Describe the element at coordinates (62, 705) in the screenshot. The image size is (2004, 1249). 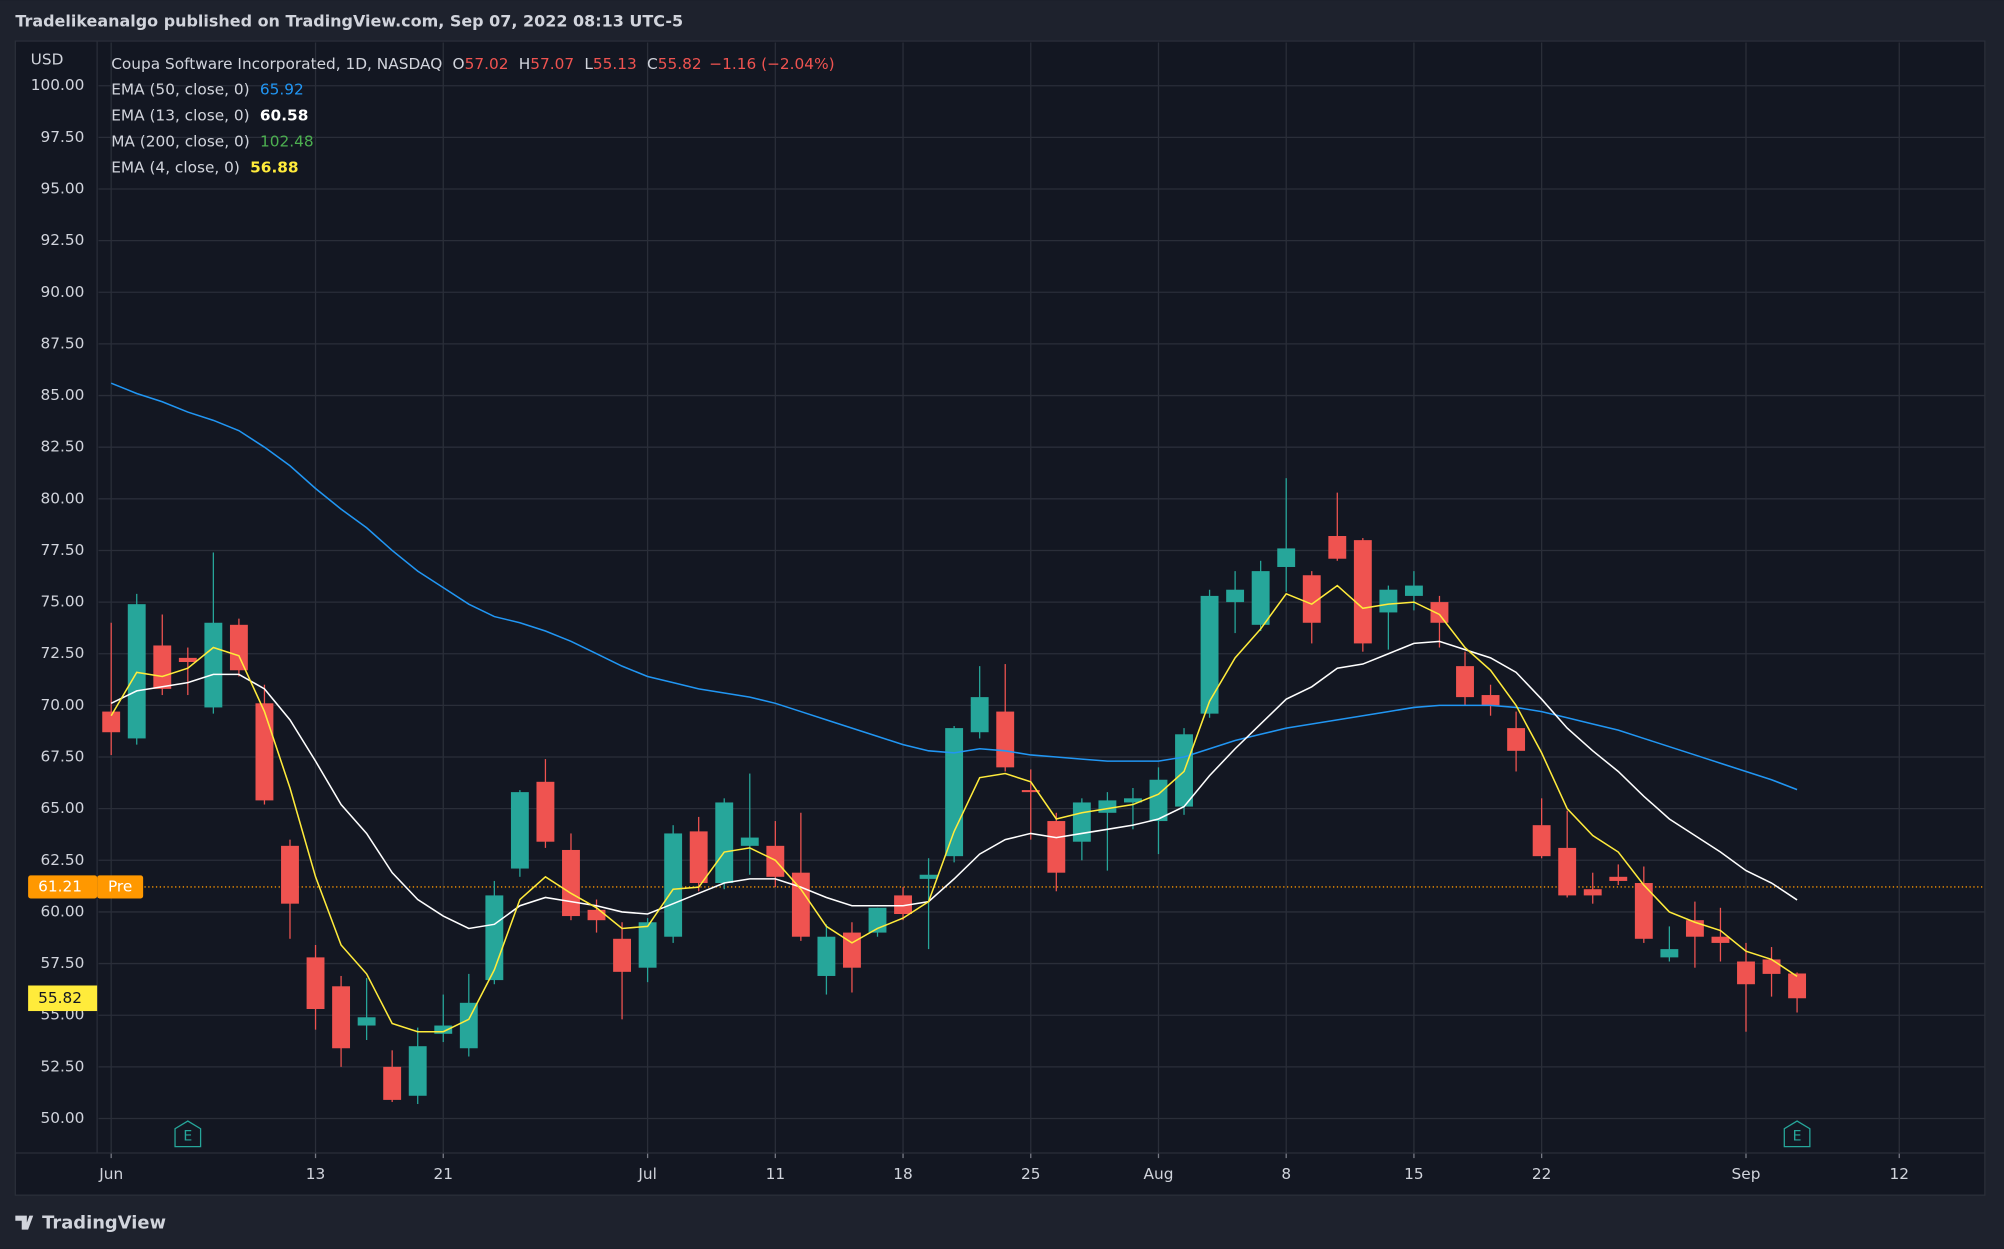
I see `y-tick-label: 70.00` at that location.